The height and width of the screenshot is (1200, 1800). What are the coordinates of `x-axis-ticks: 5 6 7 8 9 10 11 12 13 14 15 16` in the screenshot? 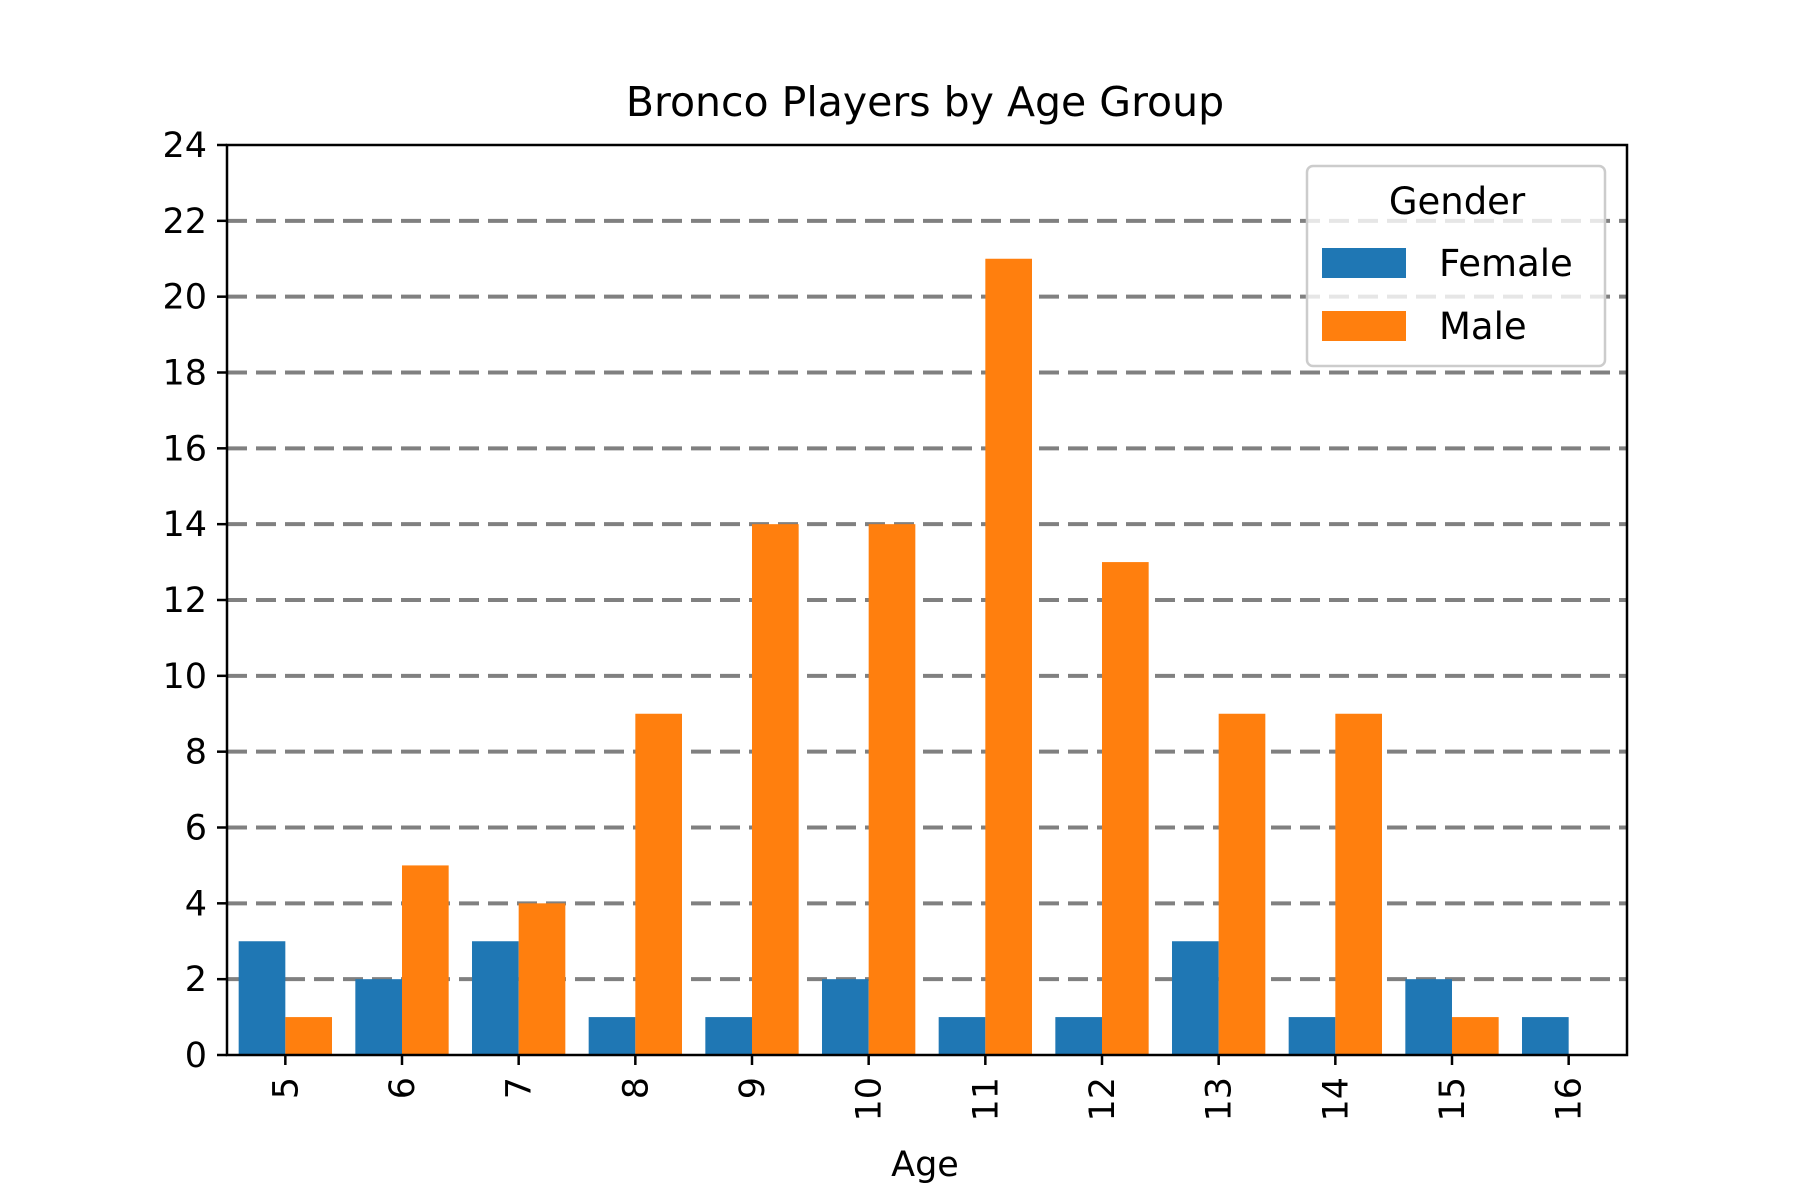 It's located at (928, 1088).